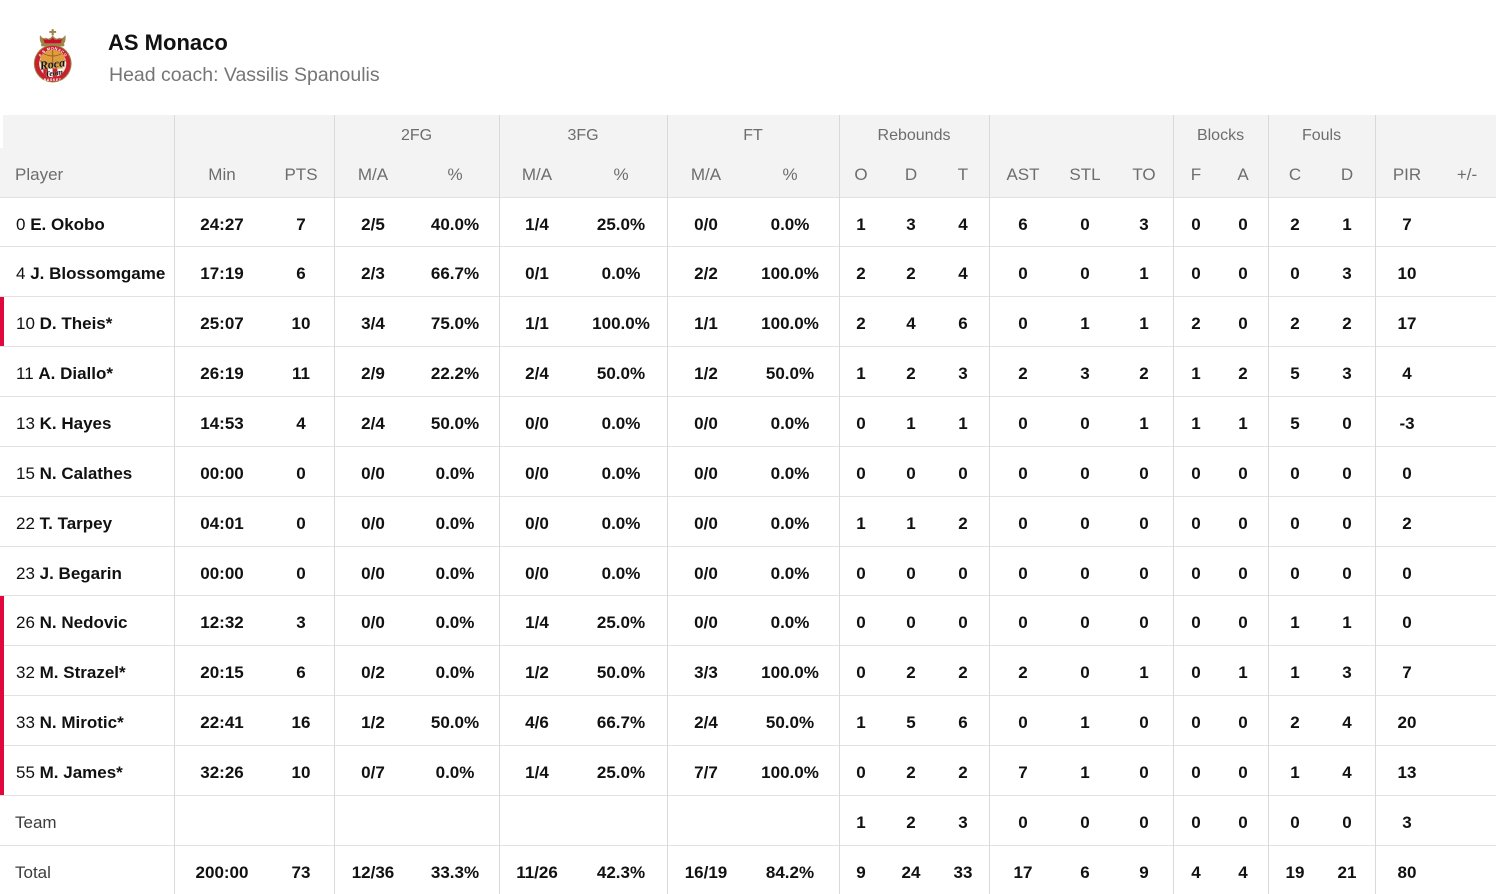 The image size is (1496, 894). What do you see at coordinates (53, 80) in the screenshot?
I see `svg-text: BASKET` at bounding box center [53, 80].